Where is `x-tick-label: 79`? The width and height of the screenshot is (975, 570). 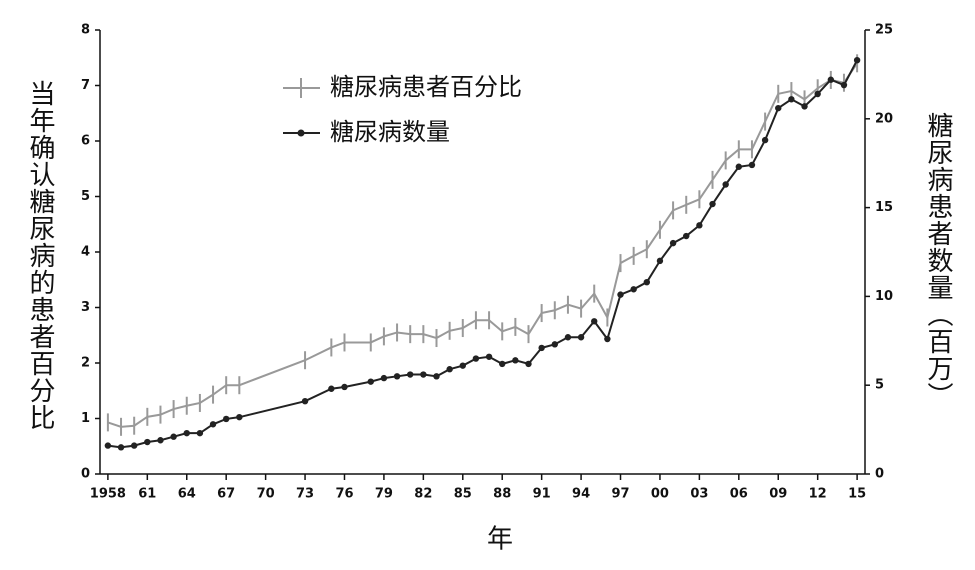 x-tick-label: 79 is located at coordinates (384, 494).